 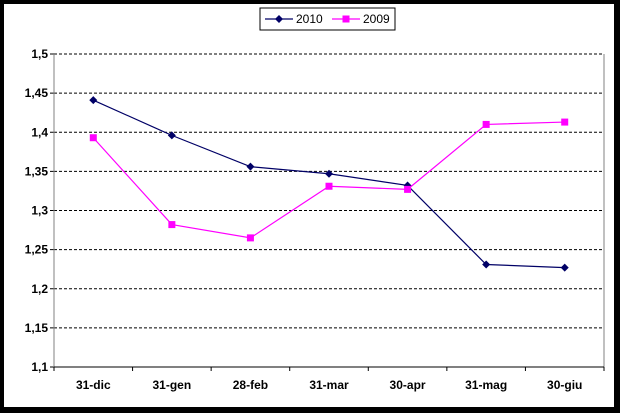 What do you see at coordinates (37, 328) in the screenshot?
I see `y-tick-label: 1,15` at bounding box center [37, 328].